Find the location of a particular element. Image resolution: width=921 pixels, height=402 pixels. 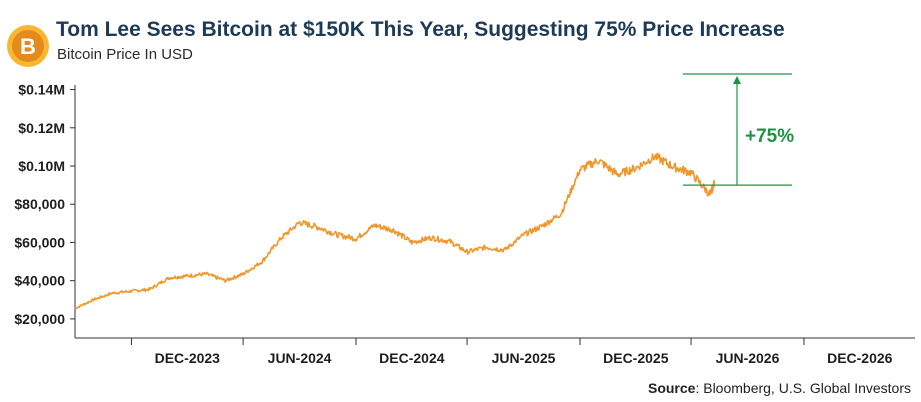

increase-label: +75% is located at coordinates (769, 136).